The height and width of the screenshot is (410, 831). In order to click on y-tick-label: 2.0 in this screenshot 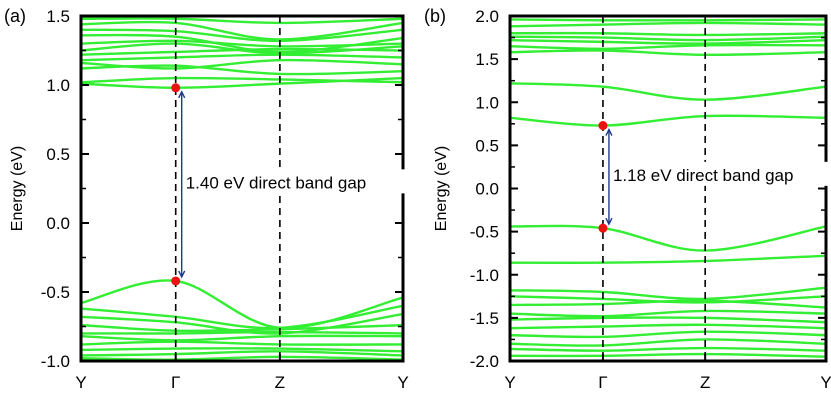, I will do `click(487, 16)`.